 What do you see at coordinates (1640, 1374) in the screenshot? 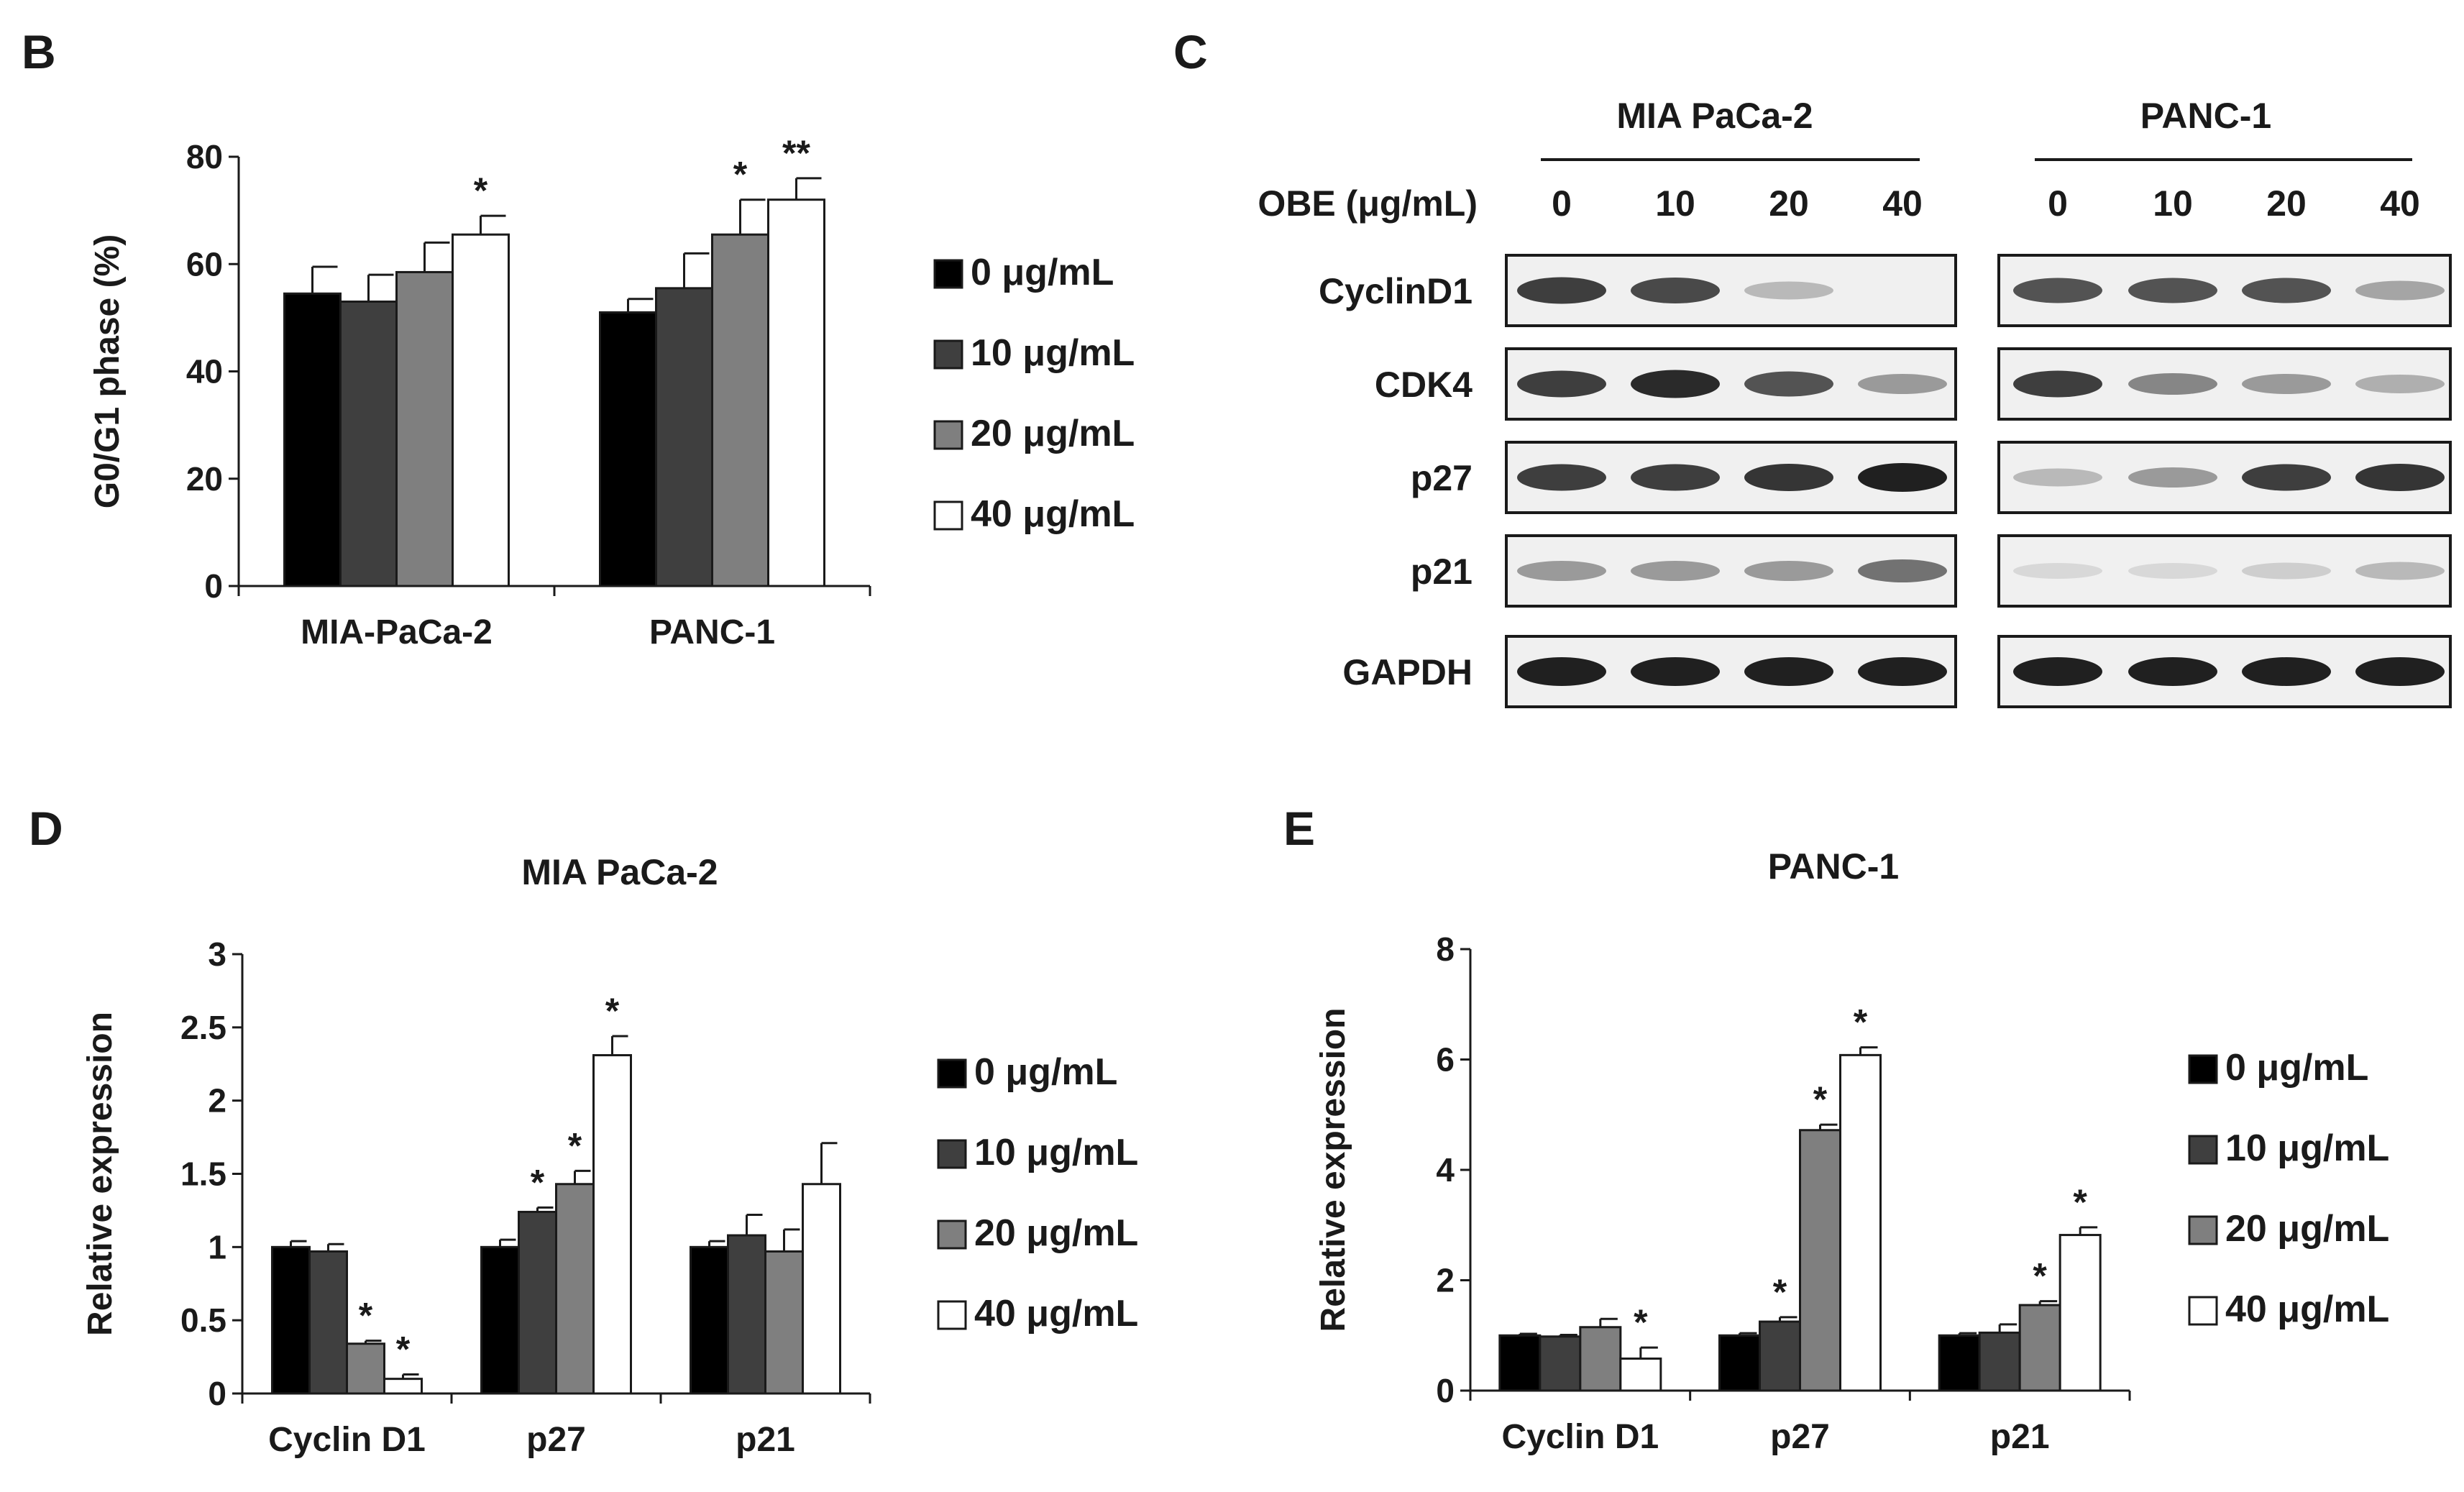
I see `bar-e-s3-c0` at bounding box center [1640, 1374].